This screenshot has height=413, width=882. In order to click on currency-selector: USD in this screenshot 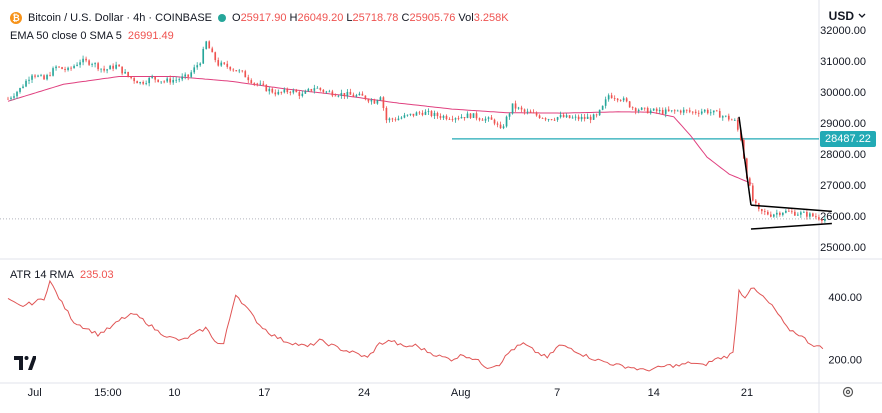, I will do `click(847, 16)`.